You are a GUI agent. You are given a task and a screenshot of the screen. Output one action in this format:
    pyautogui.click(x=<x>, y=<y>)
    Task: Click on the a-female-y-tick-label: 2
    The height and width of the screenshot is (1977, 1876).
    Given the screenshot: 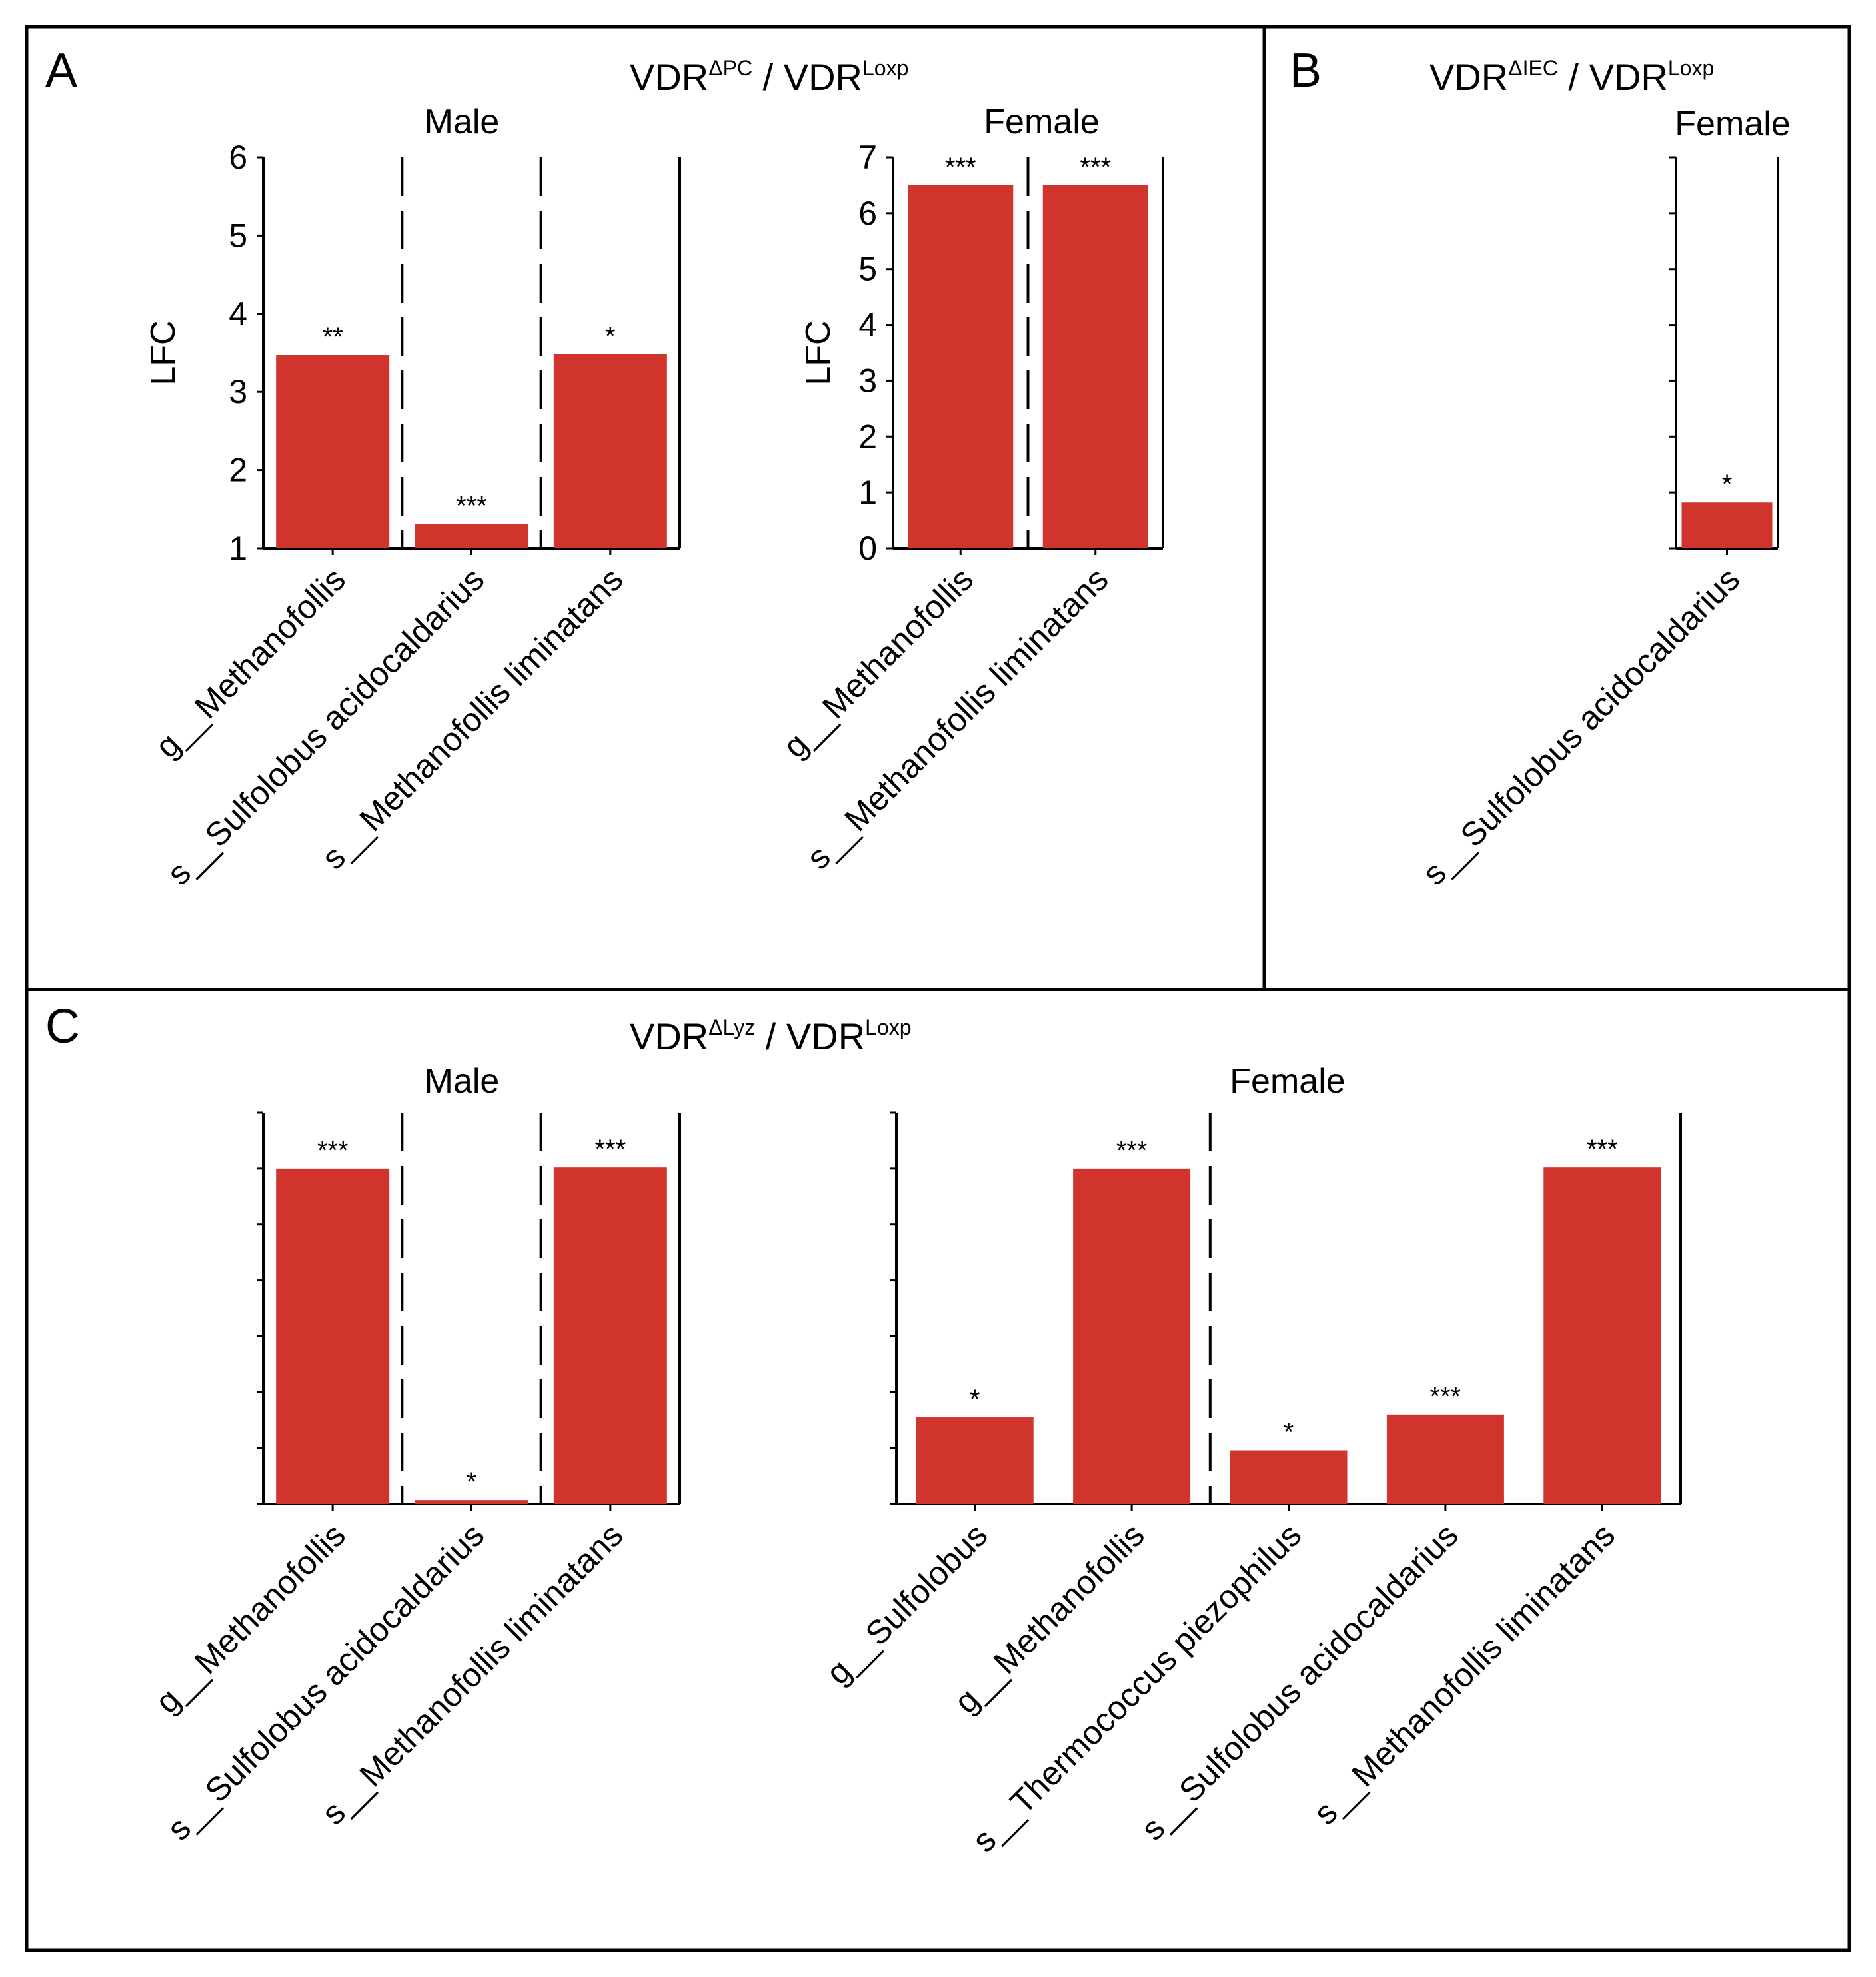 What is the action you would take?
    pyautogui.click(x=868, y=437)
    